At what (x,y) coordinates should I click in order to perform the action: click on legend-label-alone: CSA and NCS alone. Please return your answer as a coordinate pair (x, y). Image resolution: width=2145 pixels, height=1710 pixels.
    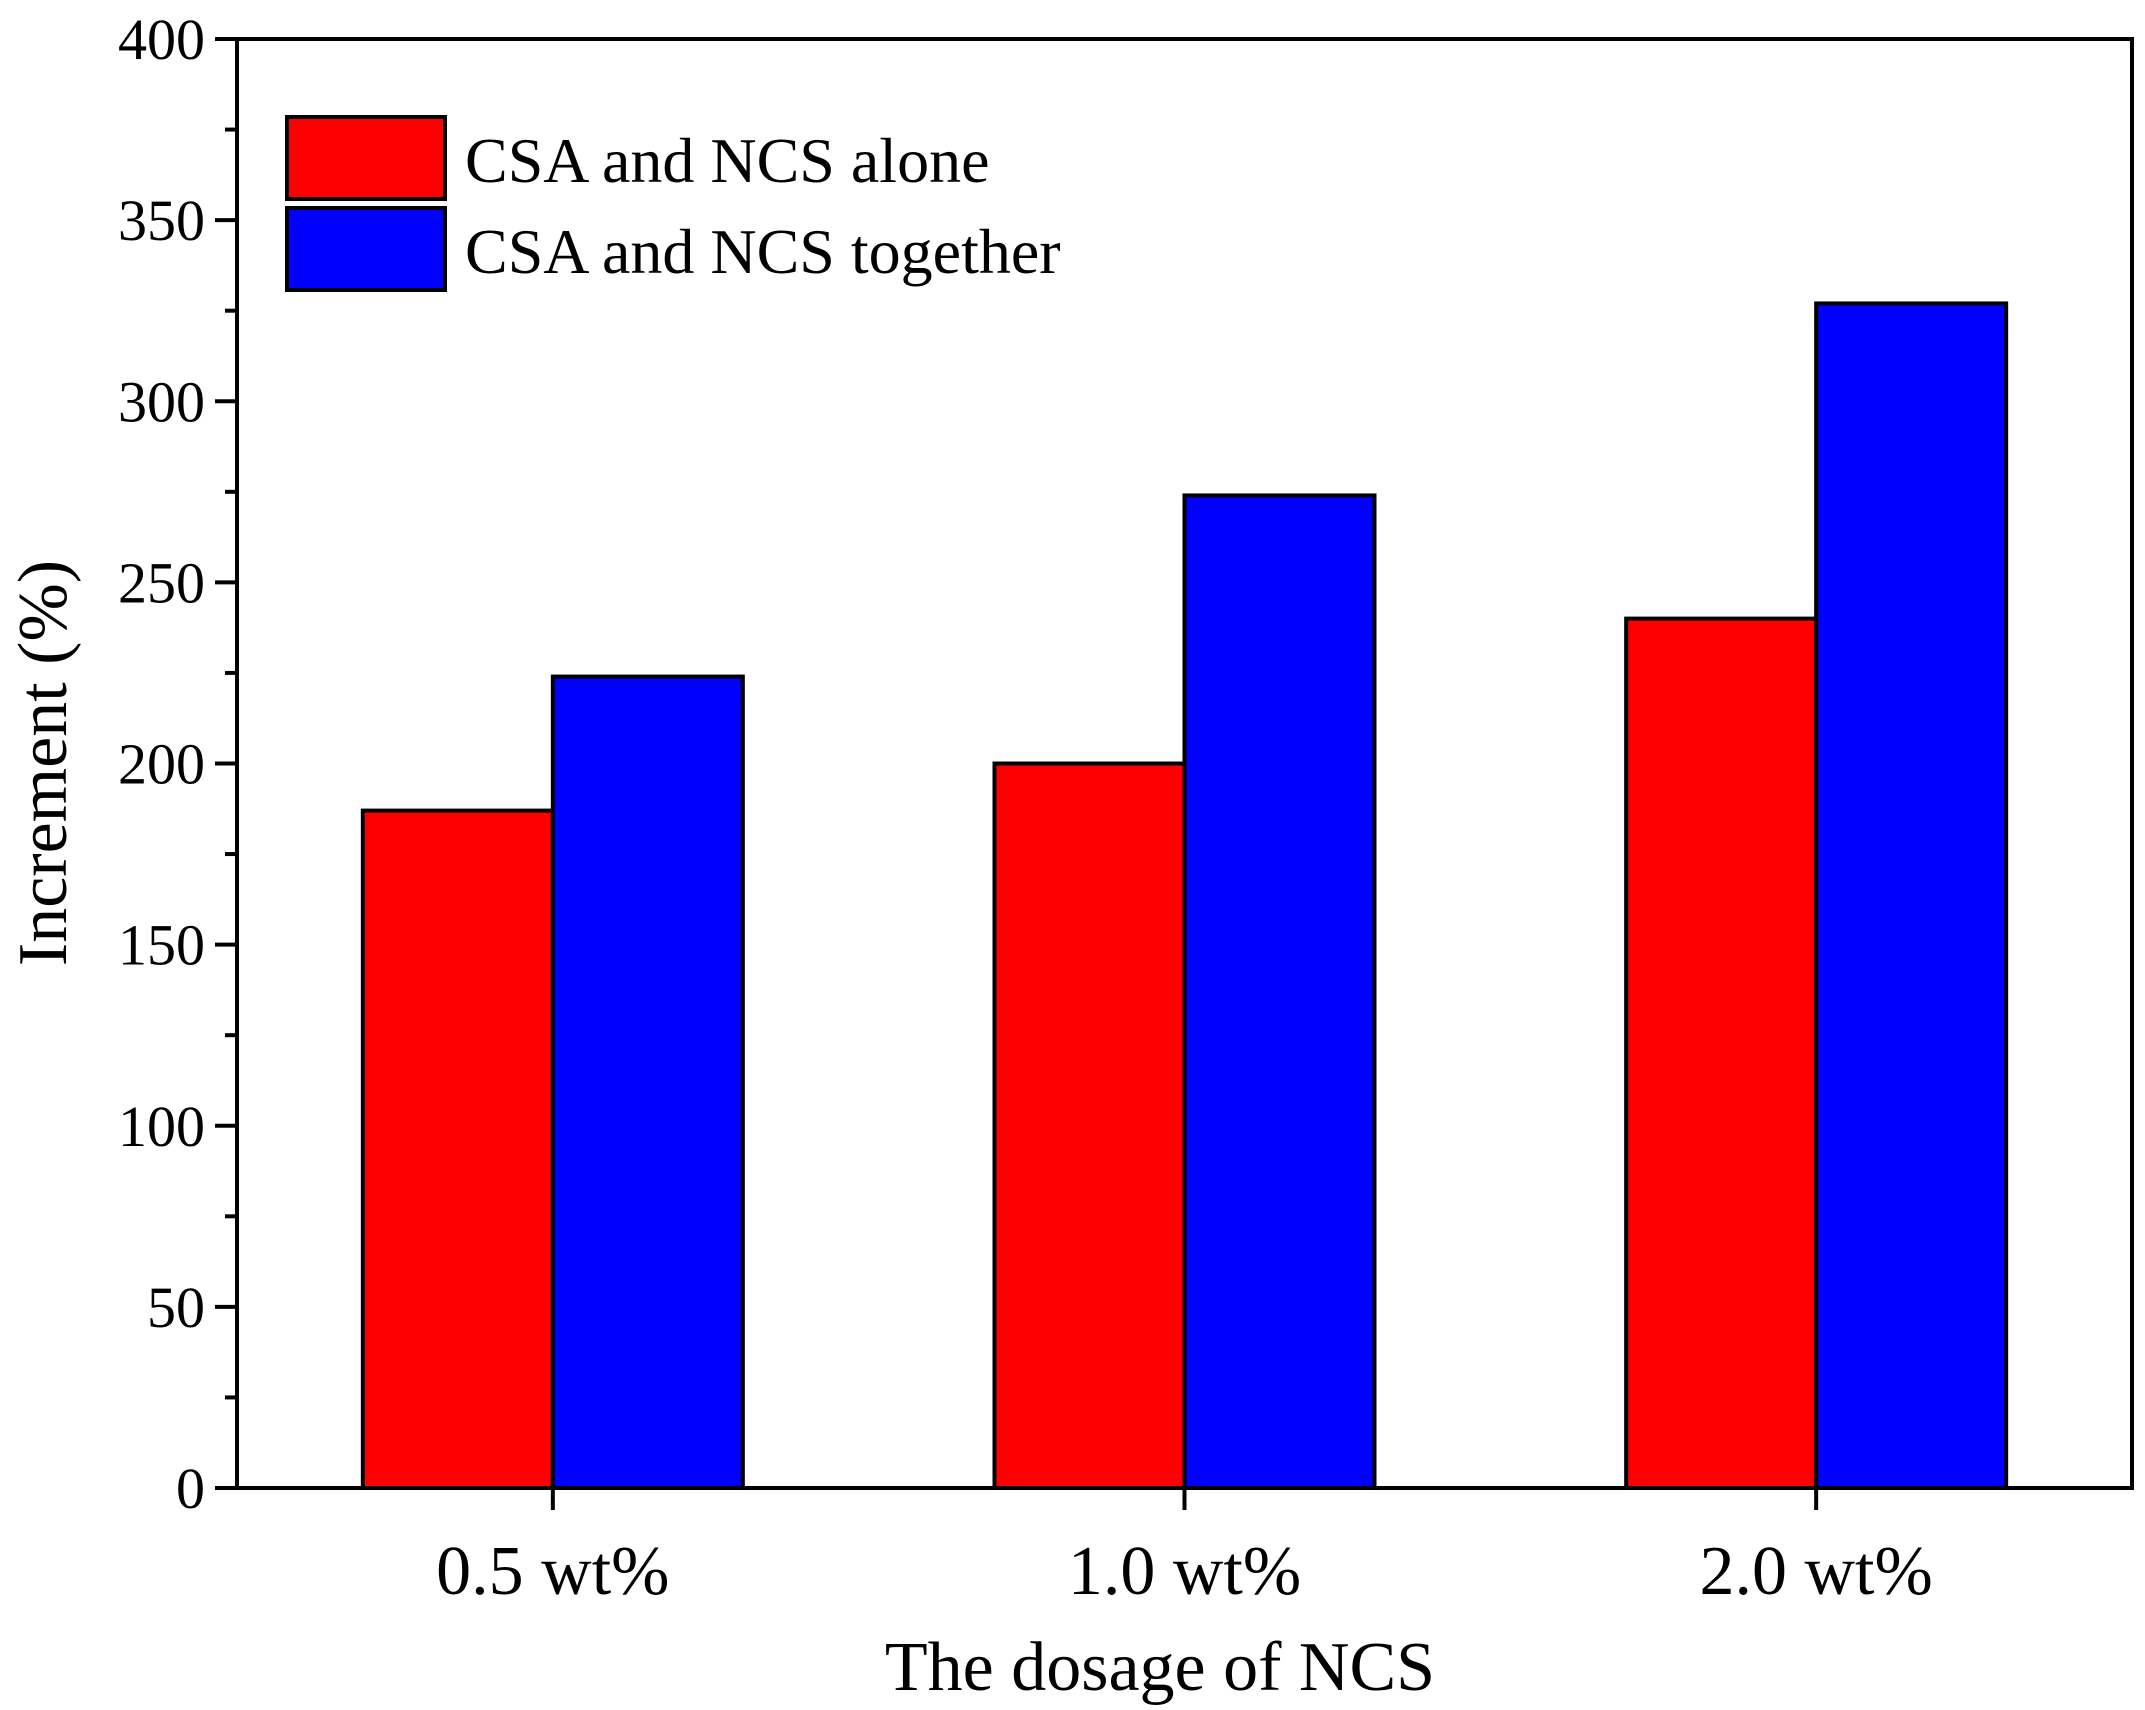
    Looking at the image, I should click on (727, 160).